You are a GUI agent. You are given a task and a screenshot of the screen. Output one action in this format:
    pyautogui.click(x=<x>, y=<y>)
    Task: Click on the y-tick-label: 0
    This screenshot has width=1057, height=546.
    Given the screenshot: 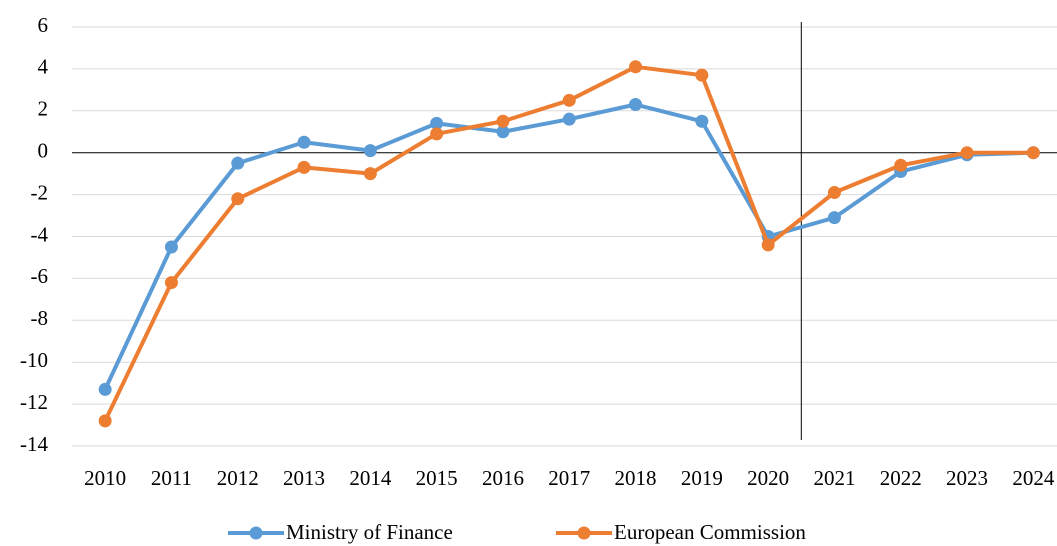 What is the action you would take?
    pyautogui.click(x=43, y=151)
    